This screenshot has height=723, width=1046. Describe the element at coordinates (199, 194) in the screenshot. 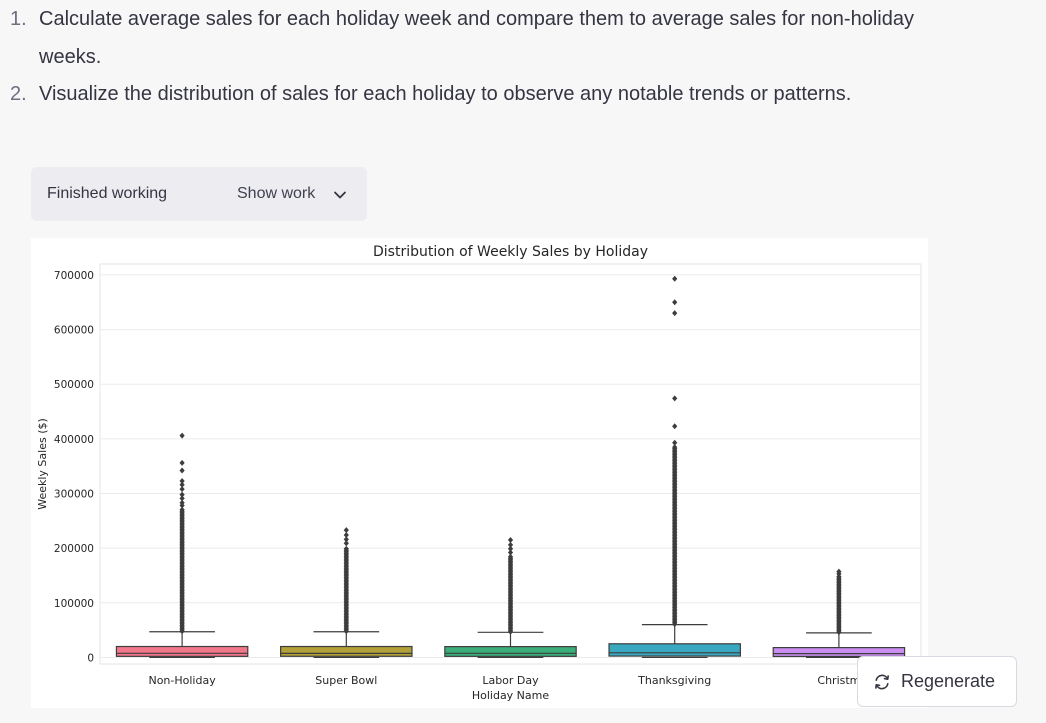

I see `work-status-panel: Finished working Show work` at that location.